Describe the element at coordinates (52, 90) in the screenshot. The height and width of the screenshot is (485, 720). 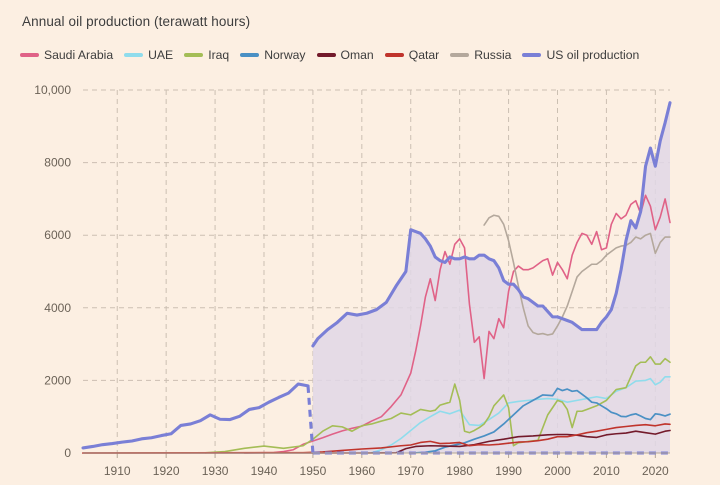
I see `y-axis-tick-label: 10,000` at that location.